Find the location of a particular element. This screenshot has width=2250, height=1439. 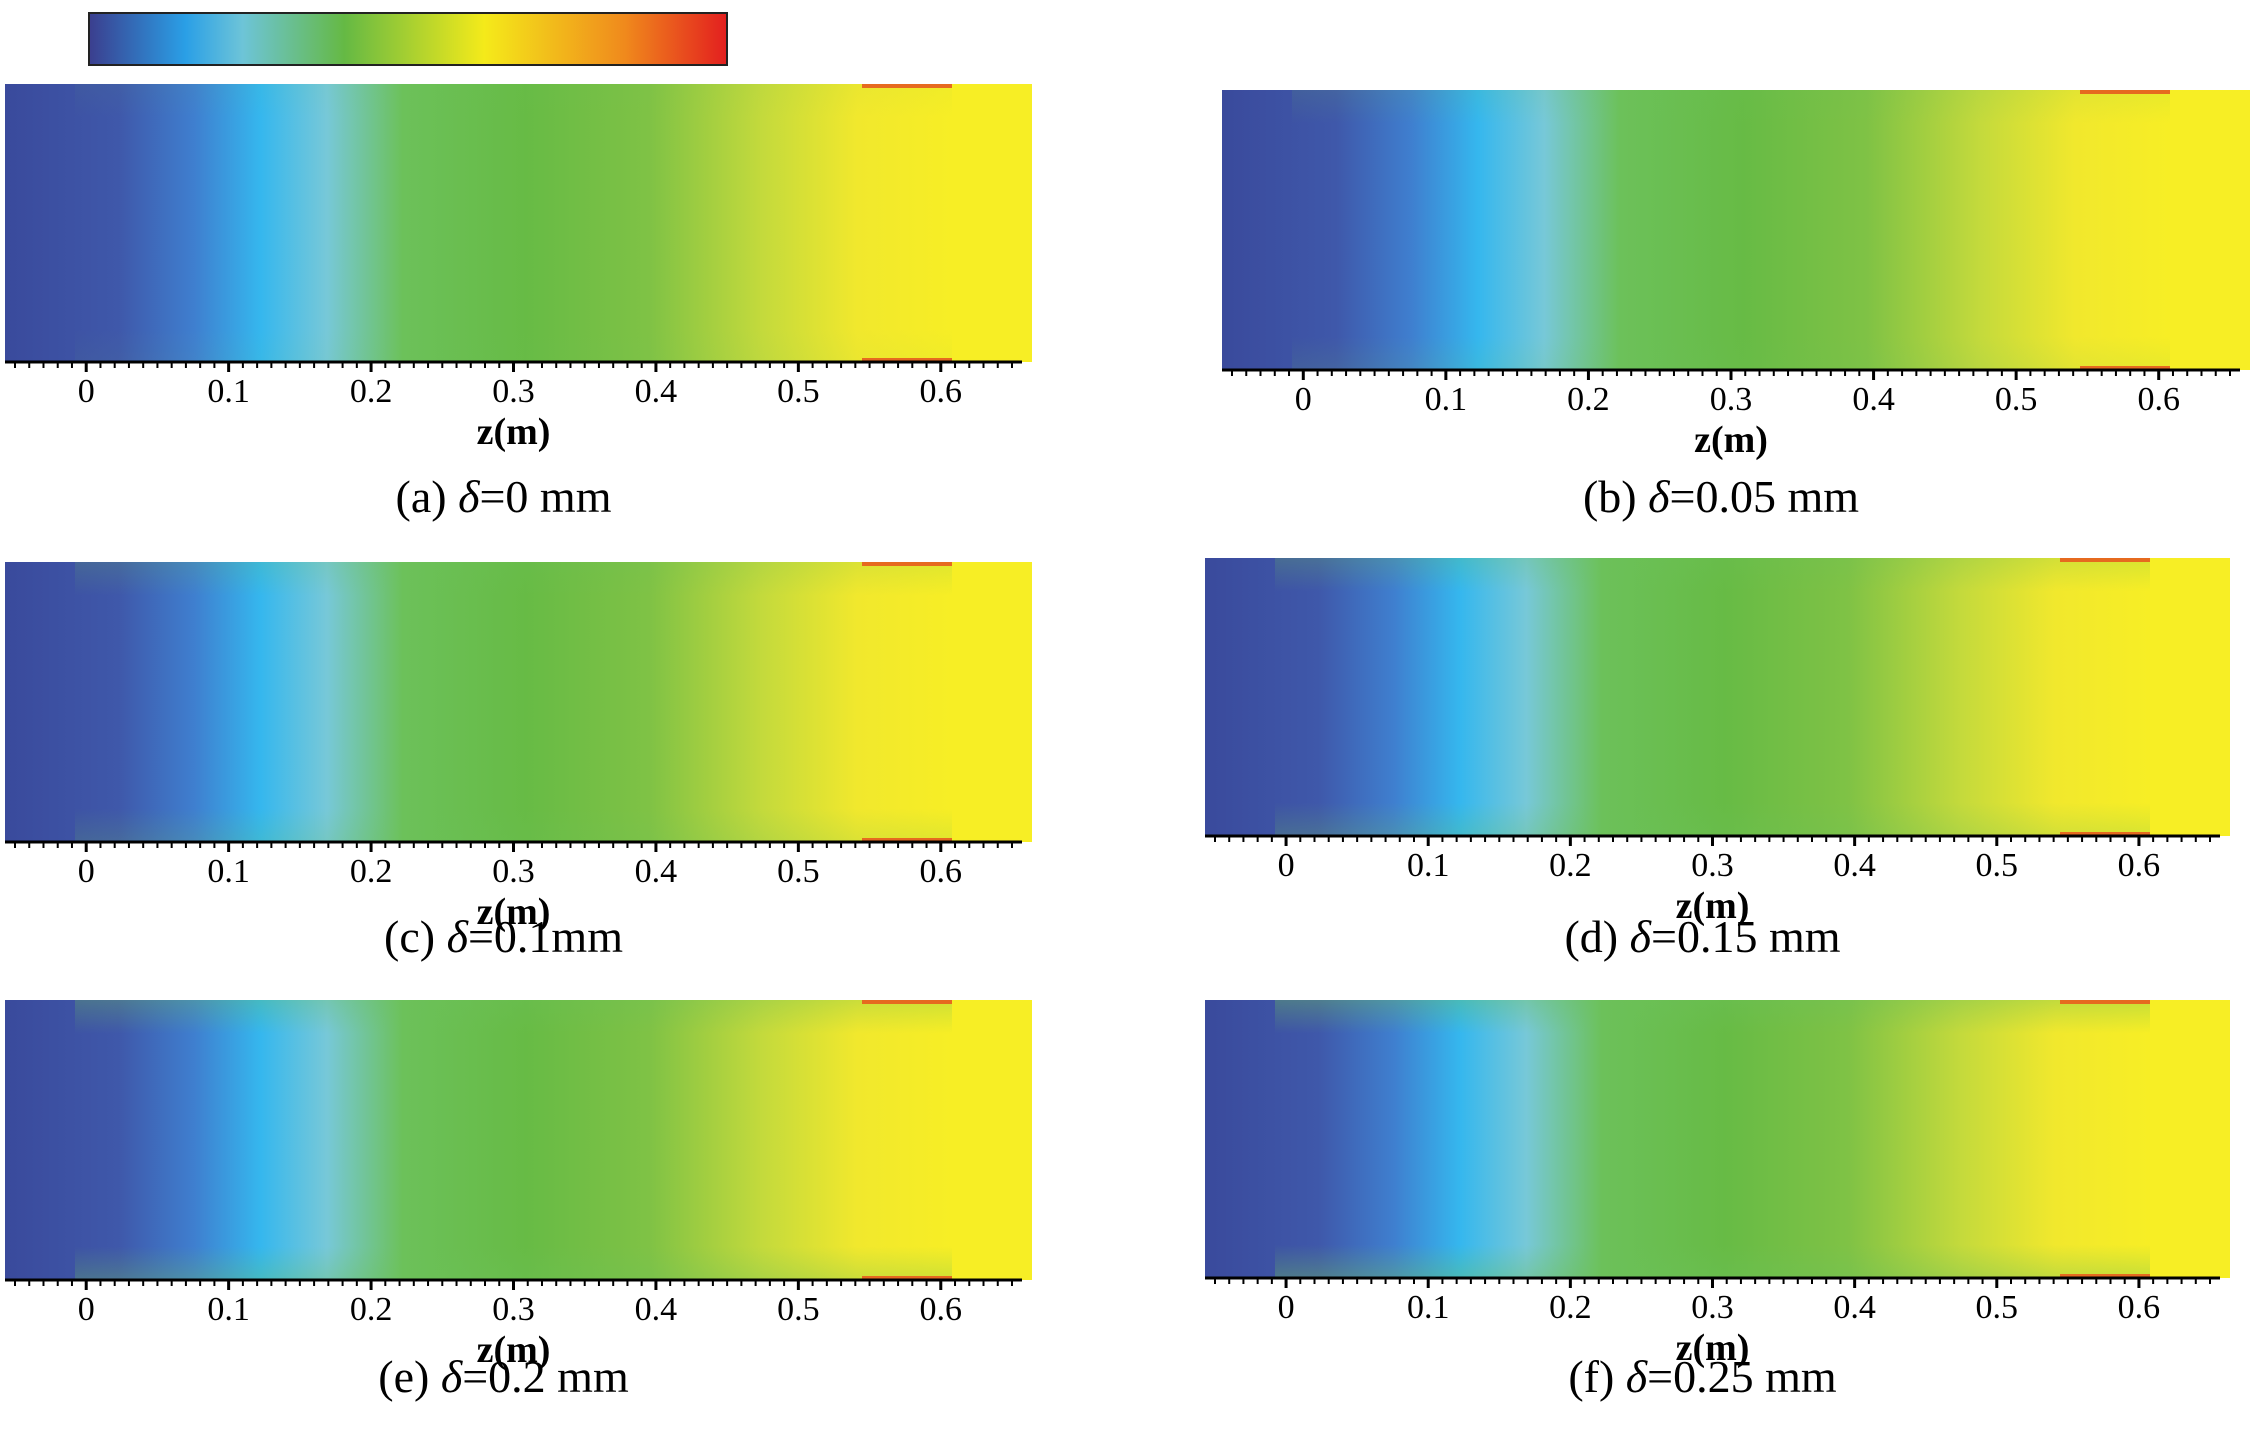

caption-value: =0.1mm is located at coordinates (545, 936).